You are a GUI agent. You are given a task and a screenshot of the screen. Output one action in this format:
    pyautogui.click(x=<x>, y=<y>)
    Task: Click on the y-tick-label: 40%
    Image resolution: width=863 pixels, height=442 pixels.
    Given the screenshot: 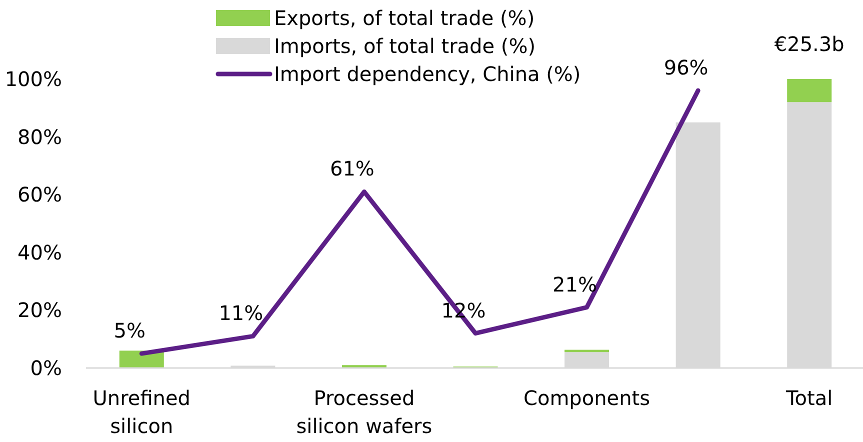 What is the action you would take?
    pyautogui.click(x=40, y=252)
    